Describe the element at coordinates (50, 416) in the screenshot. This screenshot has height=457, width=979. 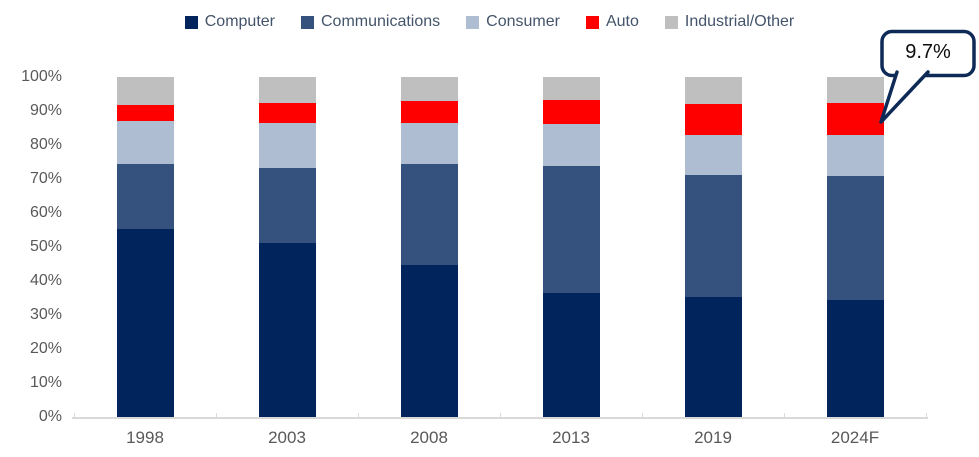
I see `y-tick-label: 0%` at that location.